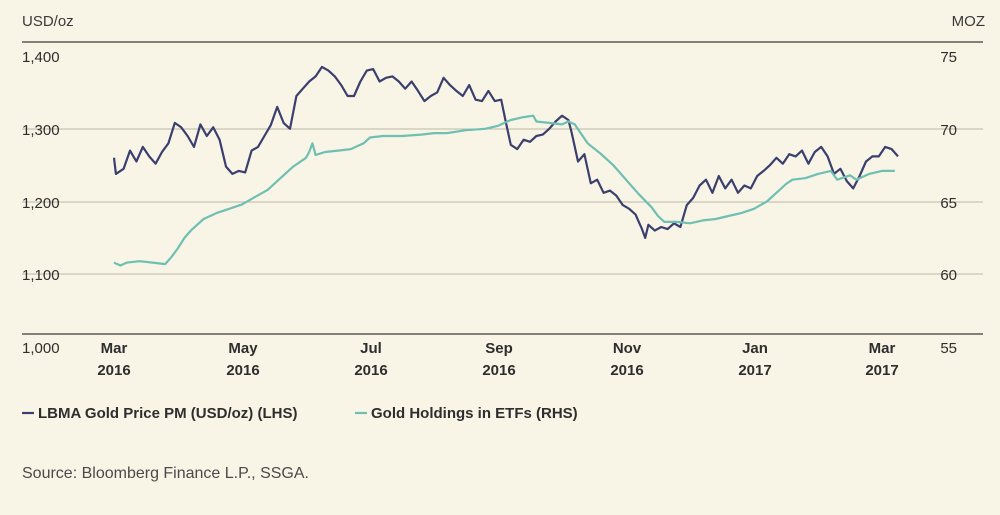 This screenshot has height=515, width=1000. What do you see at coordinates (41, 130) in the screenshot?
I see `left-tick-label: 1,300` at bounding box center [41, 130].